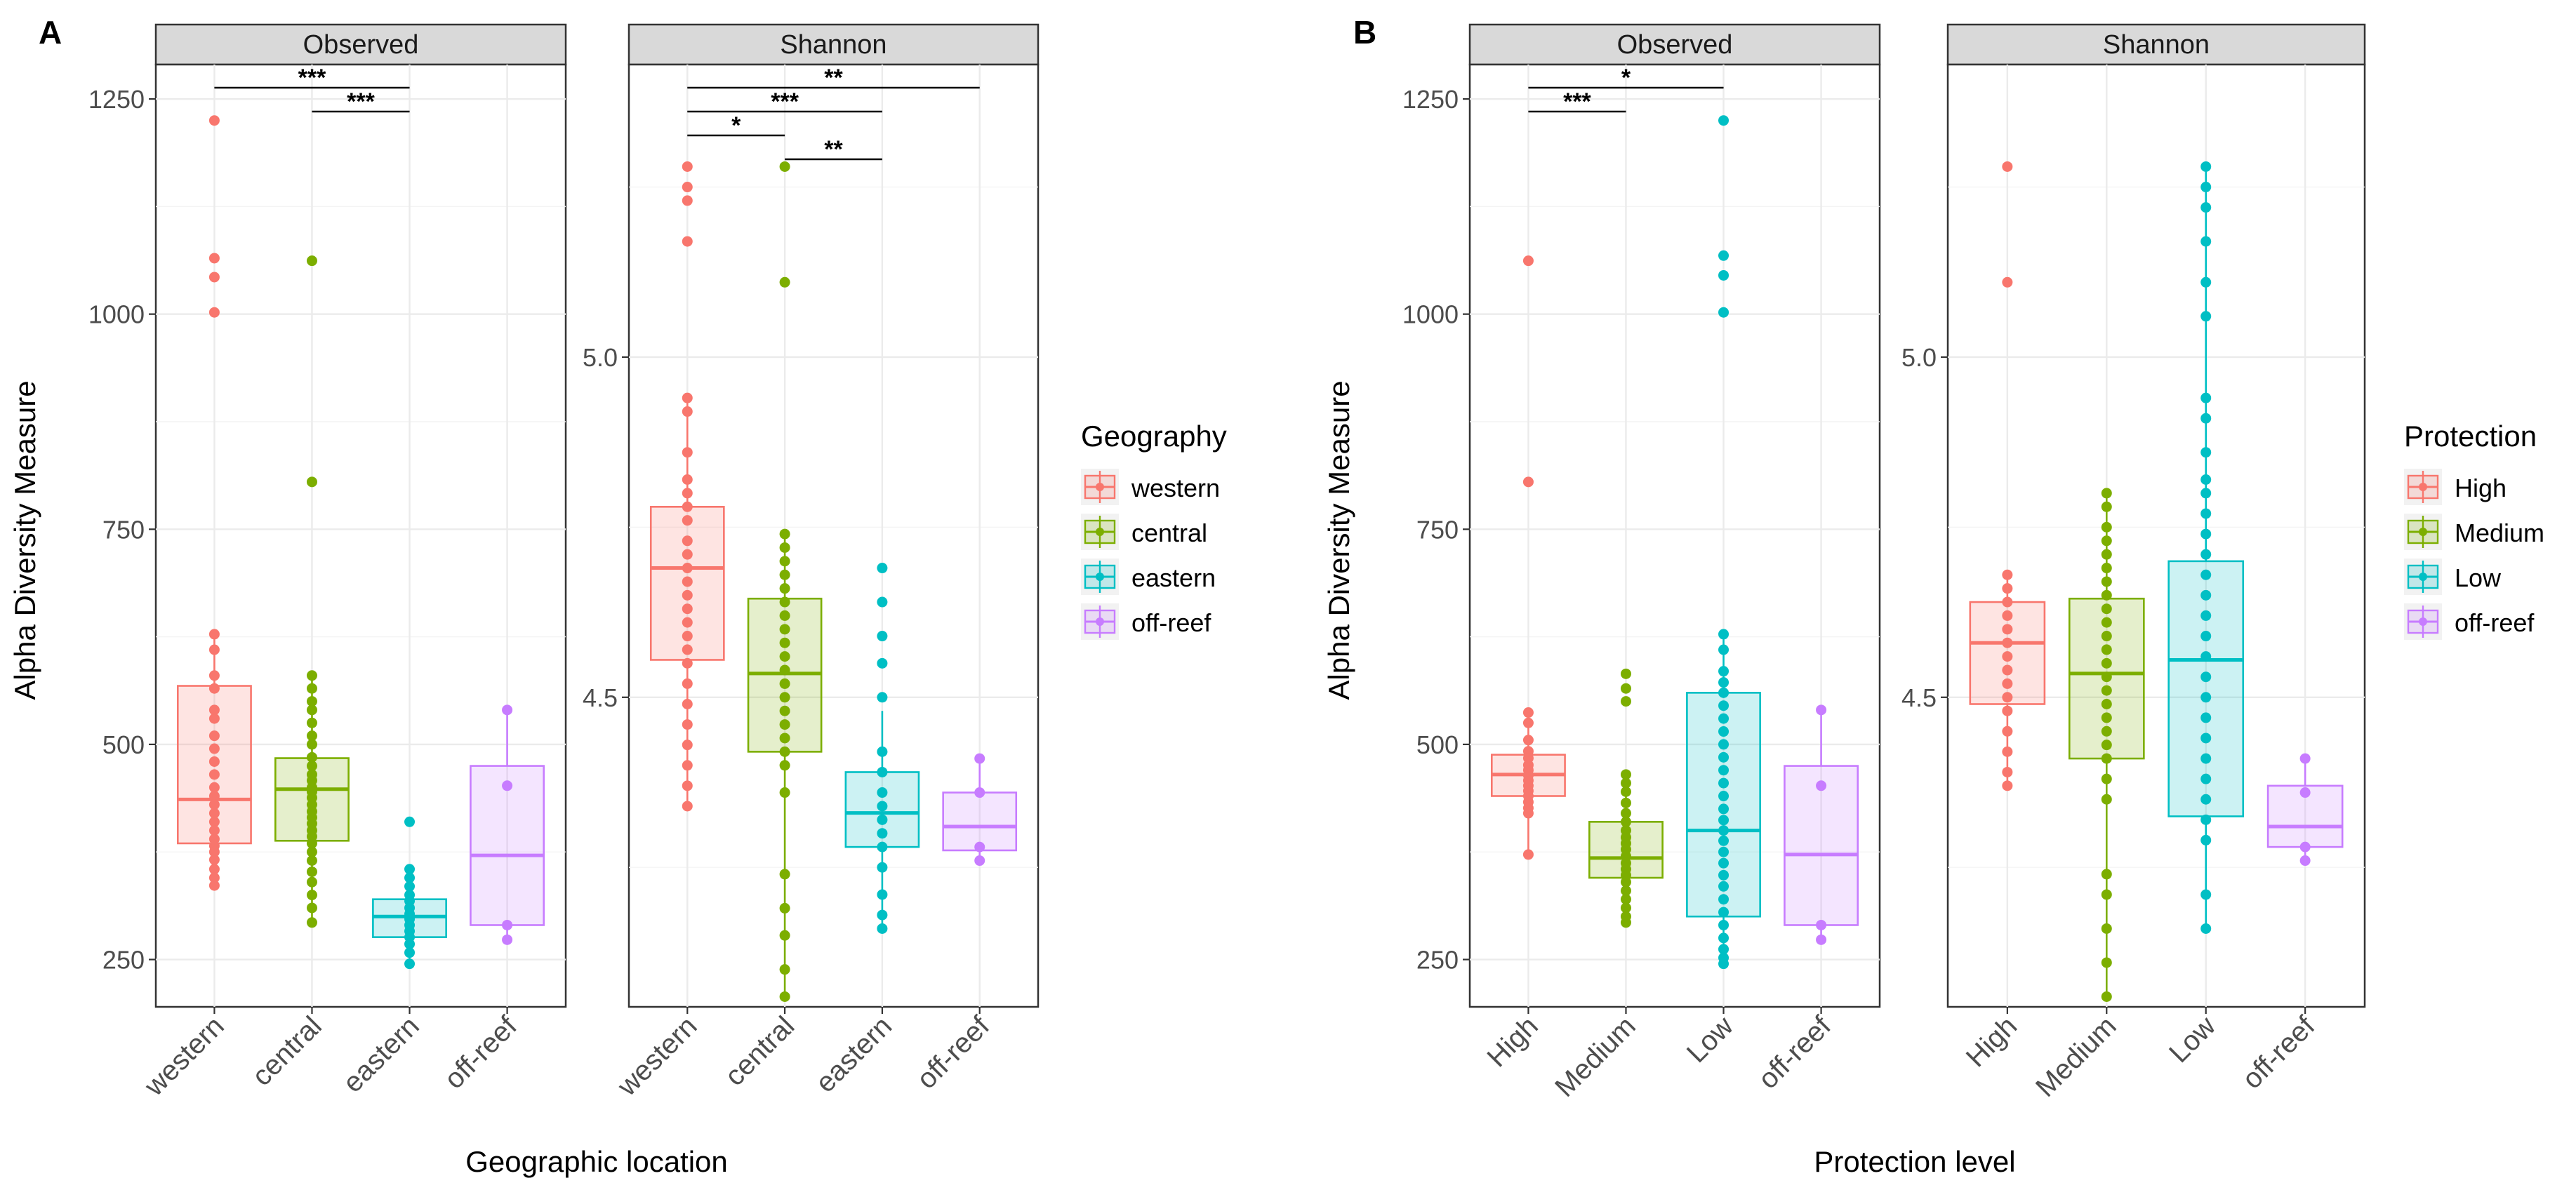  What do you see at coordinates (1626, 78) in the screenshot?
I see `significance-label: *` at bounding box center [1626, 78].